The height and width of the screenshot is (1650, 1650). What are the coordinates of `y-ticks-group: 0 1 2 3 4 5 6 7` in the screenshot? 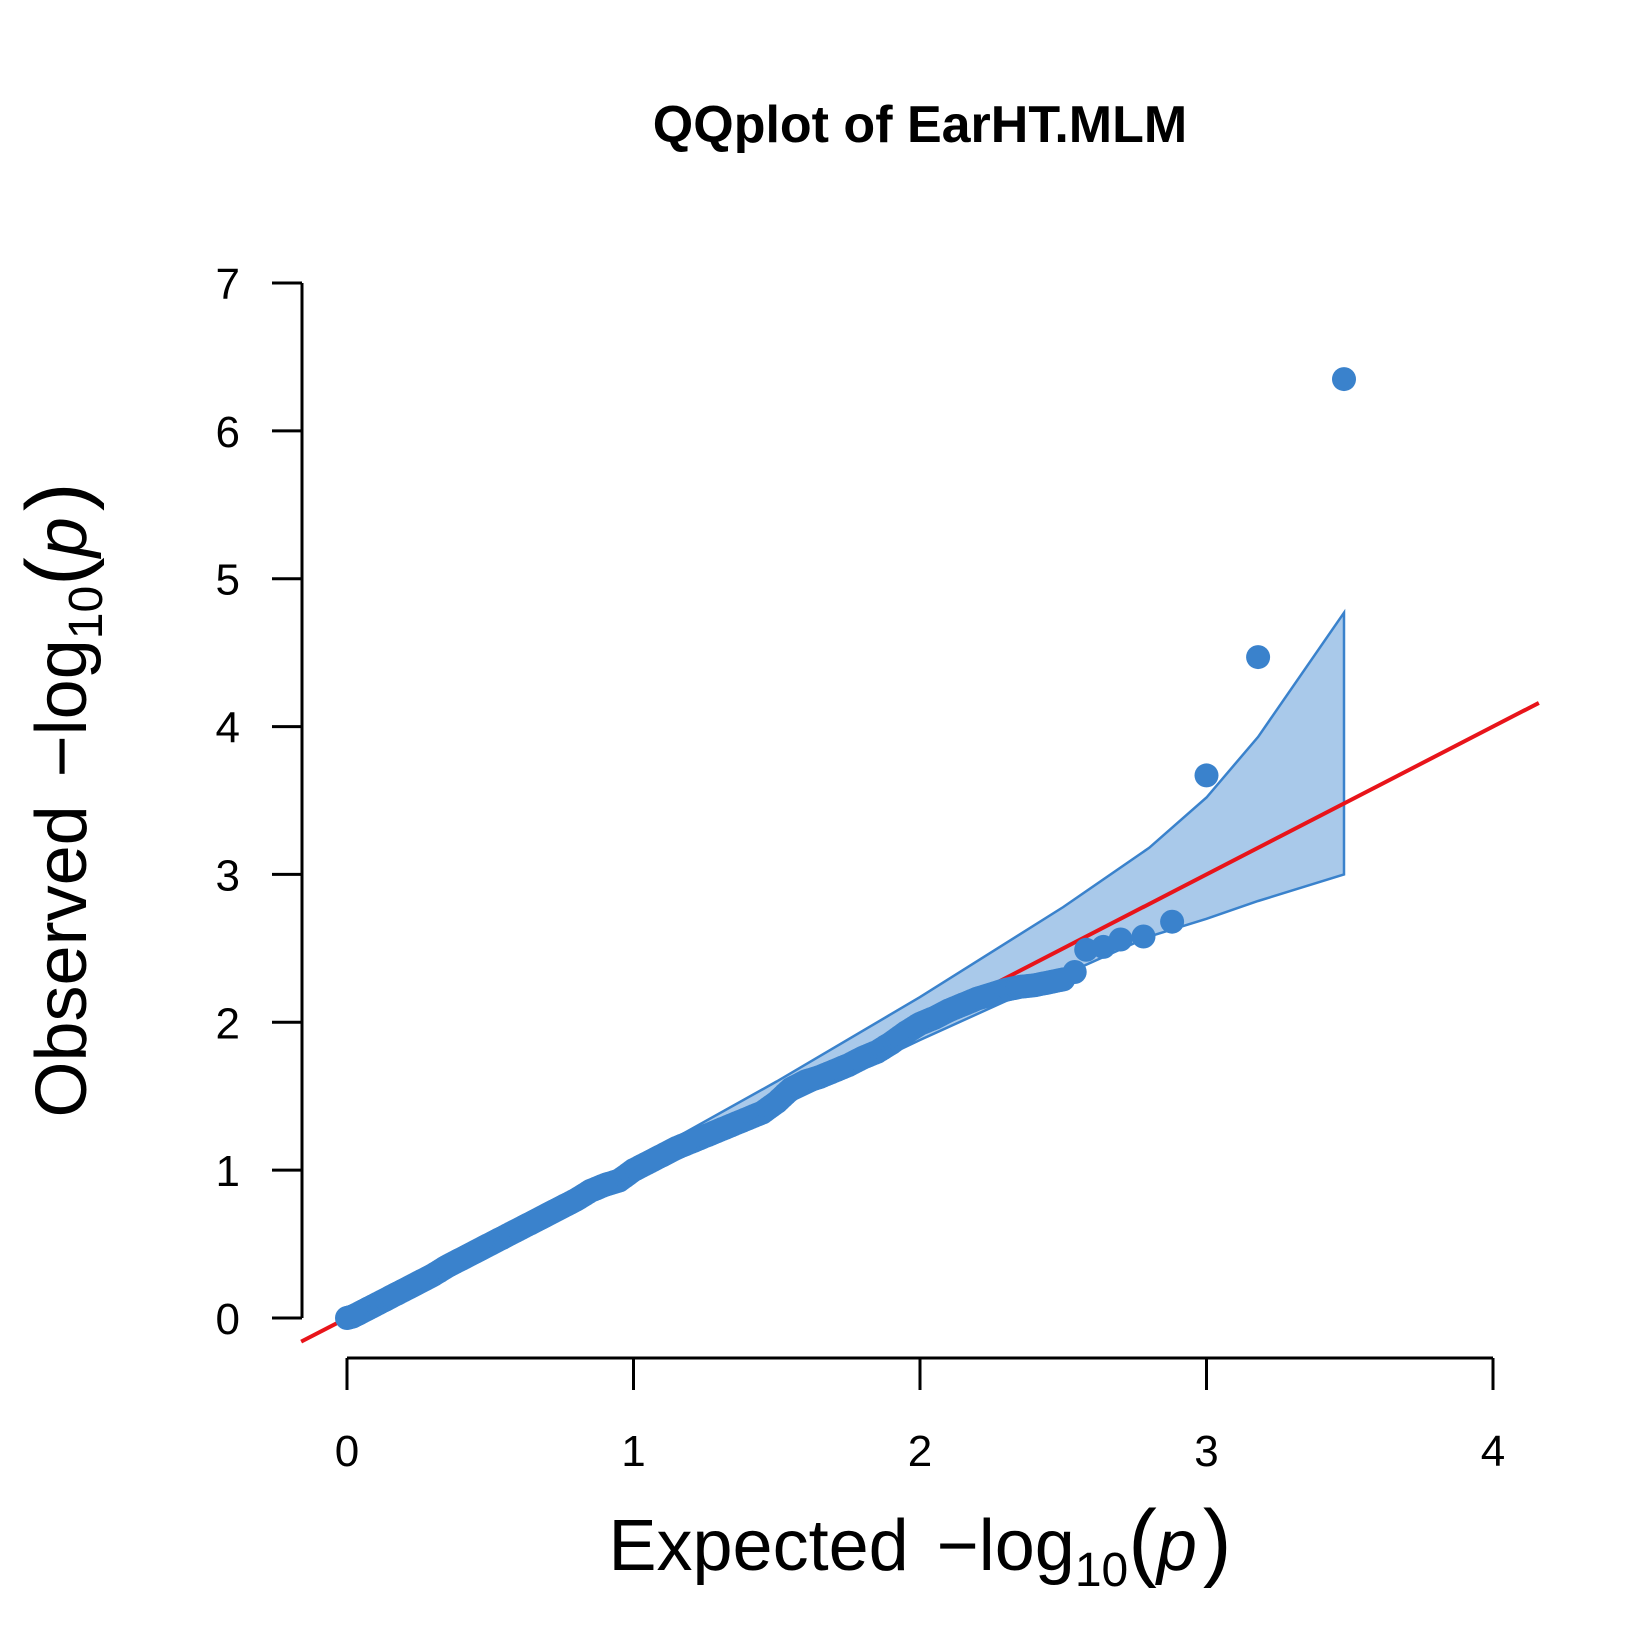 It's located at (259, 802).